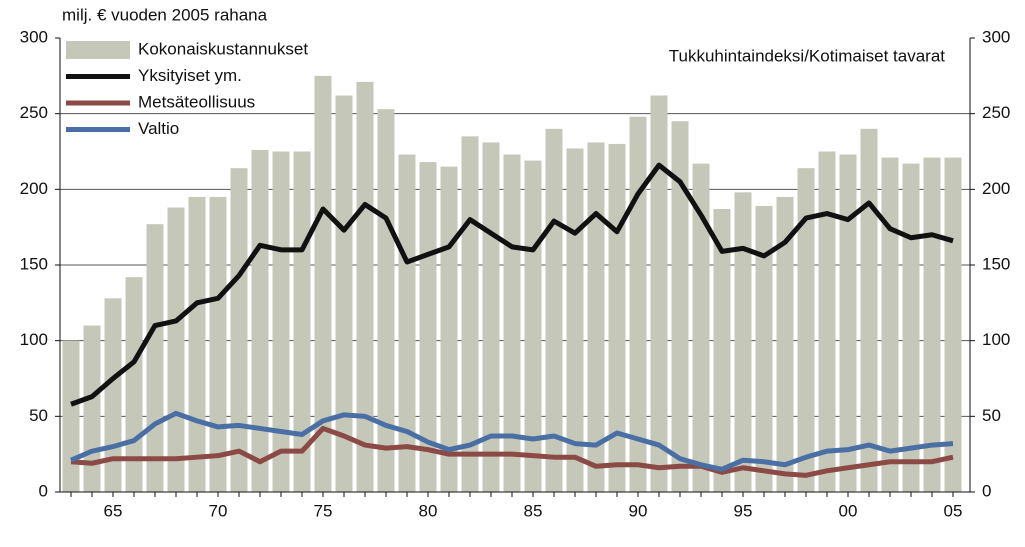  Describe the element at coordinates (953, 510) in the screenshot. I see `x-tick-label: 05` at that location.